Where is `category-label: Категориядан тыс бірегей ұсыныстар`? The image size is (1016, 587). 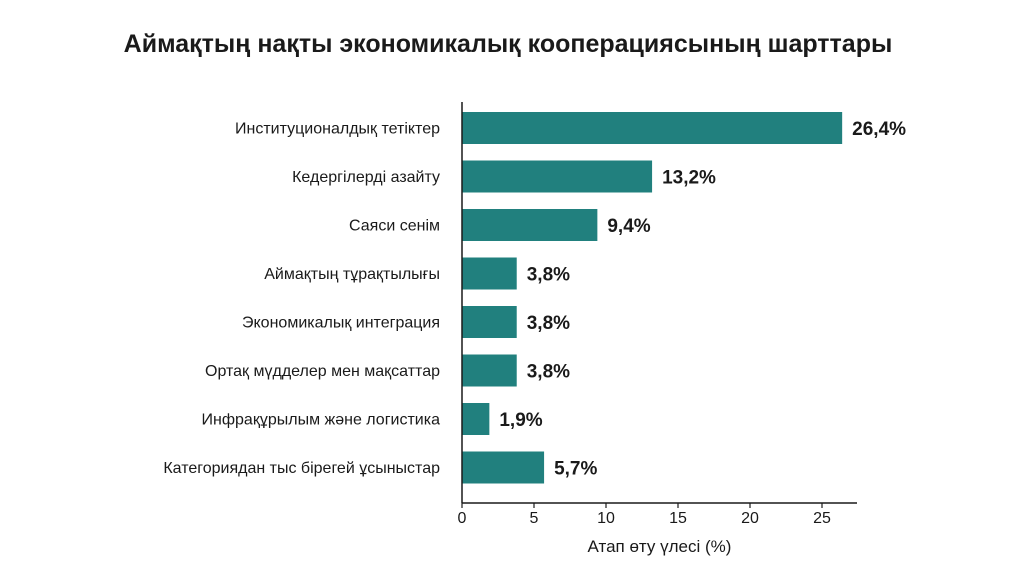
category-label: Категориядан тыс бірегей ұсыныстар is located at coordinates (301, 468).